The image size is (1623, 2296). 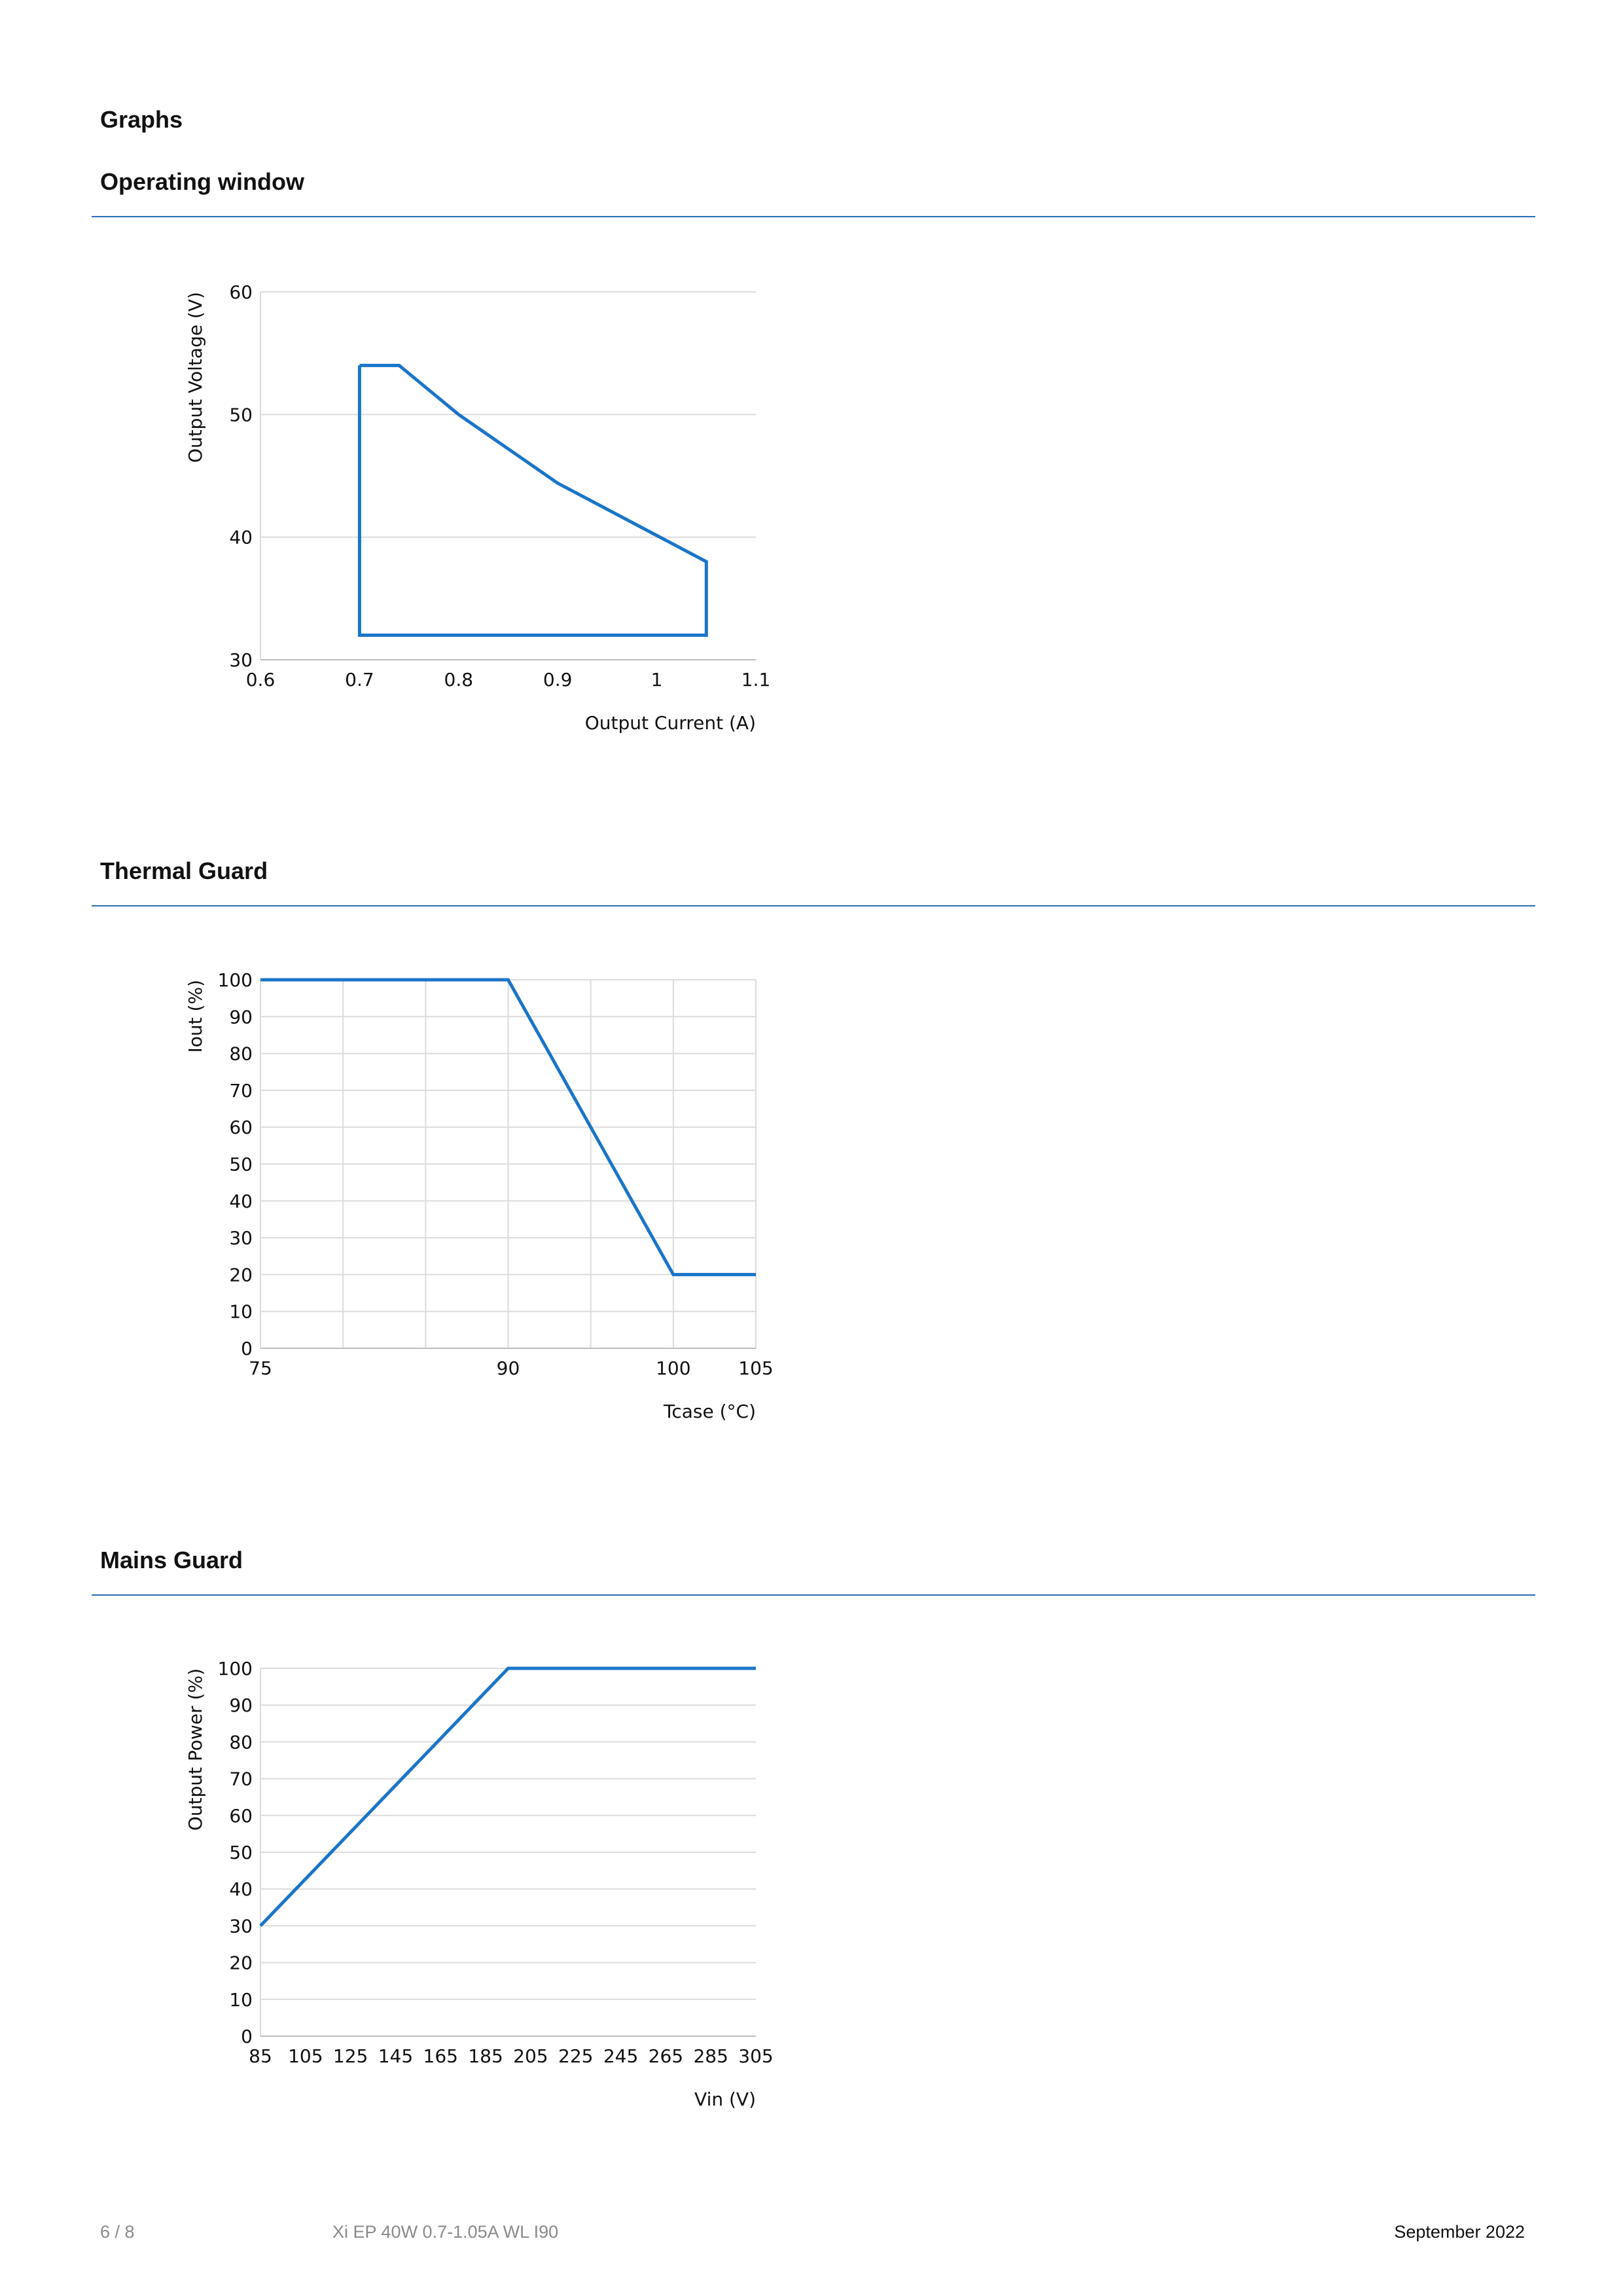 I want to click on x-tick-label: 185, so click(x=485, y=2056).